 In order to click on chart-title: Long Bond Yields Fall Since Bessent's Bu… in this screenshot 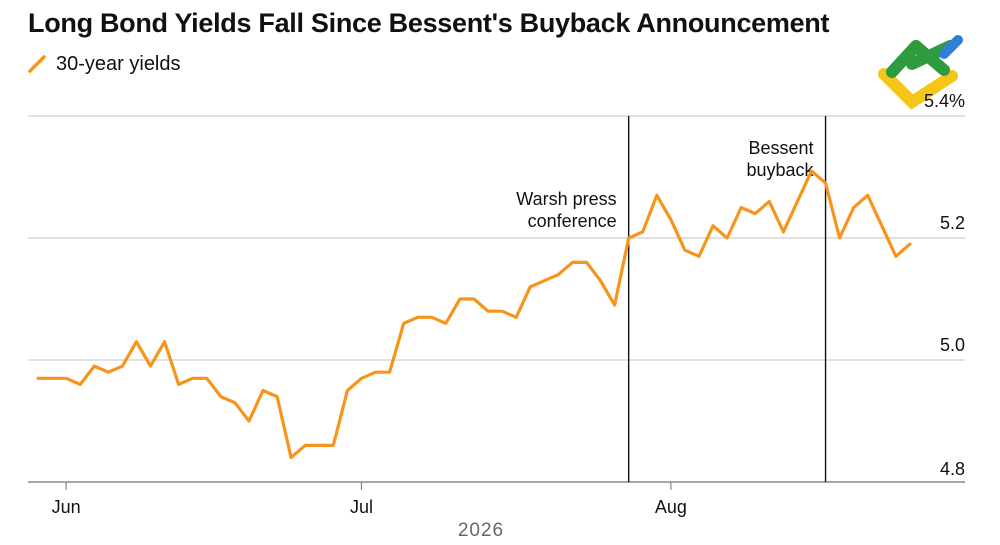, I will do `click(429, 23)`.